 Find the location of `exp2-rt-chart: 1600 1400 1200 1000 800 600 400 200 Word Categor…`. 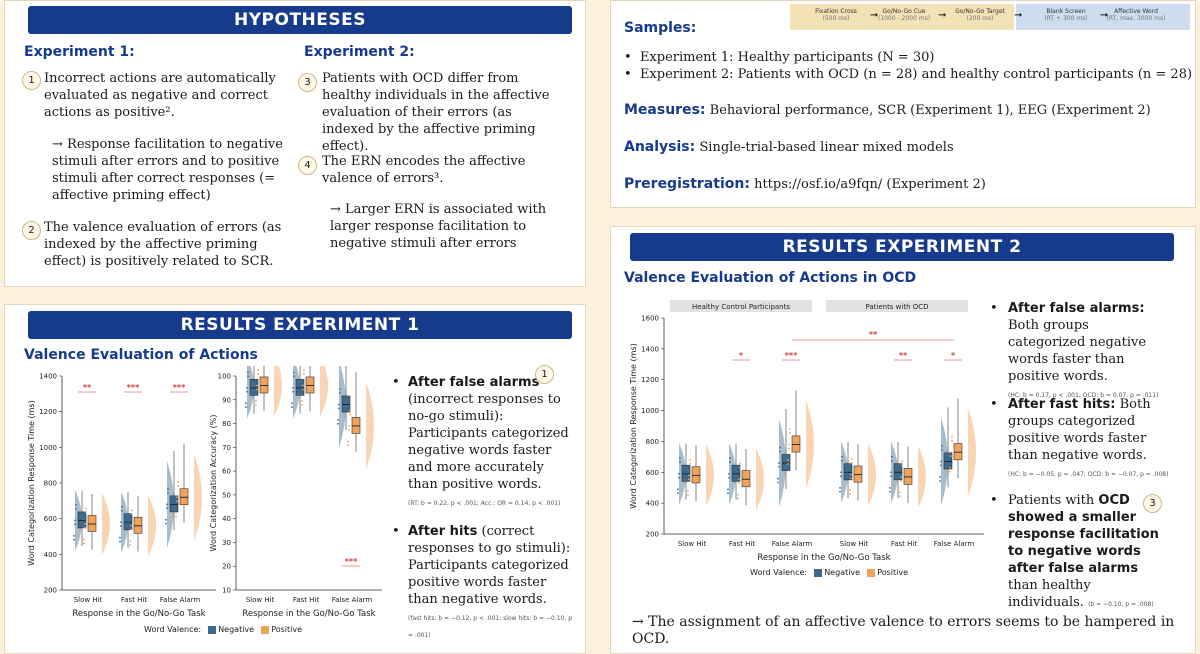

exp2-rt-chart: 1600 1400 1200 1000 800 600 400 200 Word Categor… is located at coordinates (806, 431).